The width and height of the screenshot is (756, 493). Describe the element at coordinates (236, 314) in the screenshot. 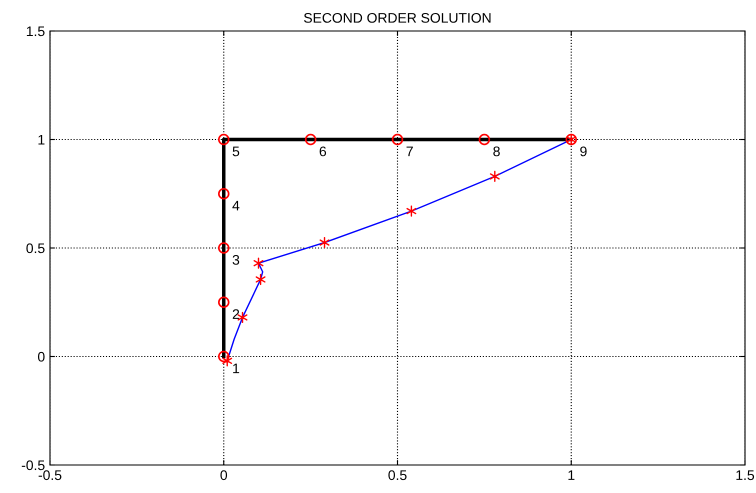

I see `annotation: 2` at that location.